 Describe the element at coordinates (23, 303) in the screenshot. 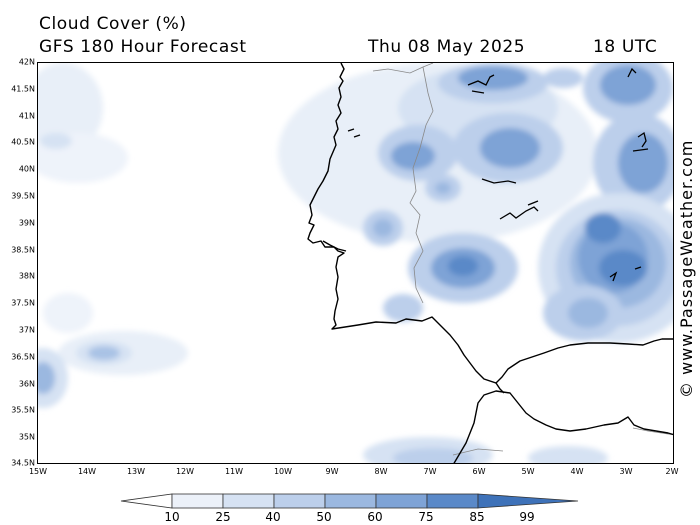

I see `lat-label: 37.5N` at that location.